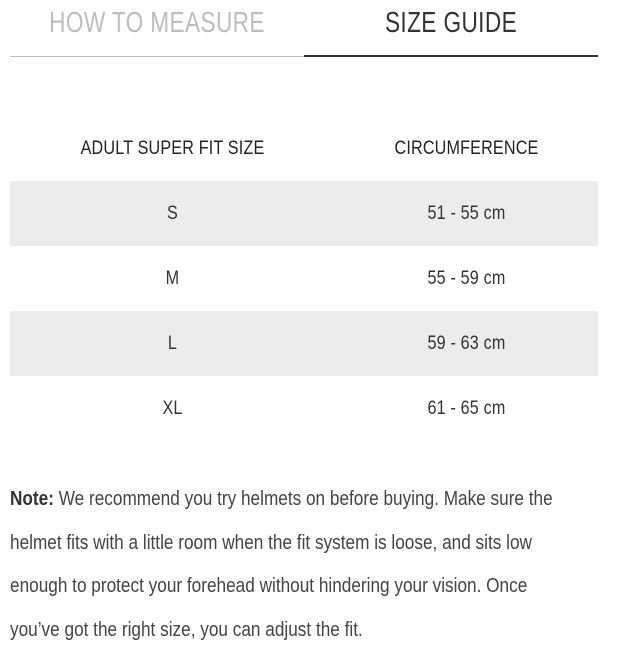 The width and height of the screenshot is (626, 653). What do you see at coordinates (466, 343) in the screenshot?
I see `circumference-cell: 59 - 63 cm` at bounding box center [466, 343].